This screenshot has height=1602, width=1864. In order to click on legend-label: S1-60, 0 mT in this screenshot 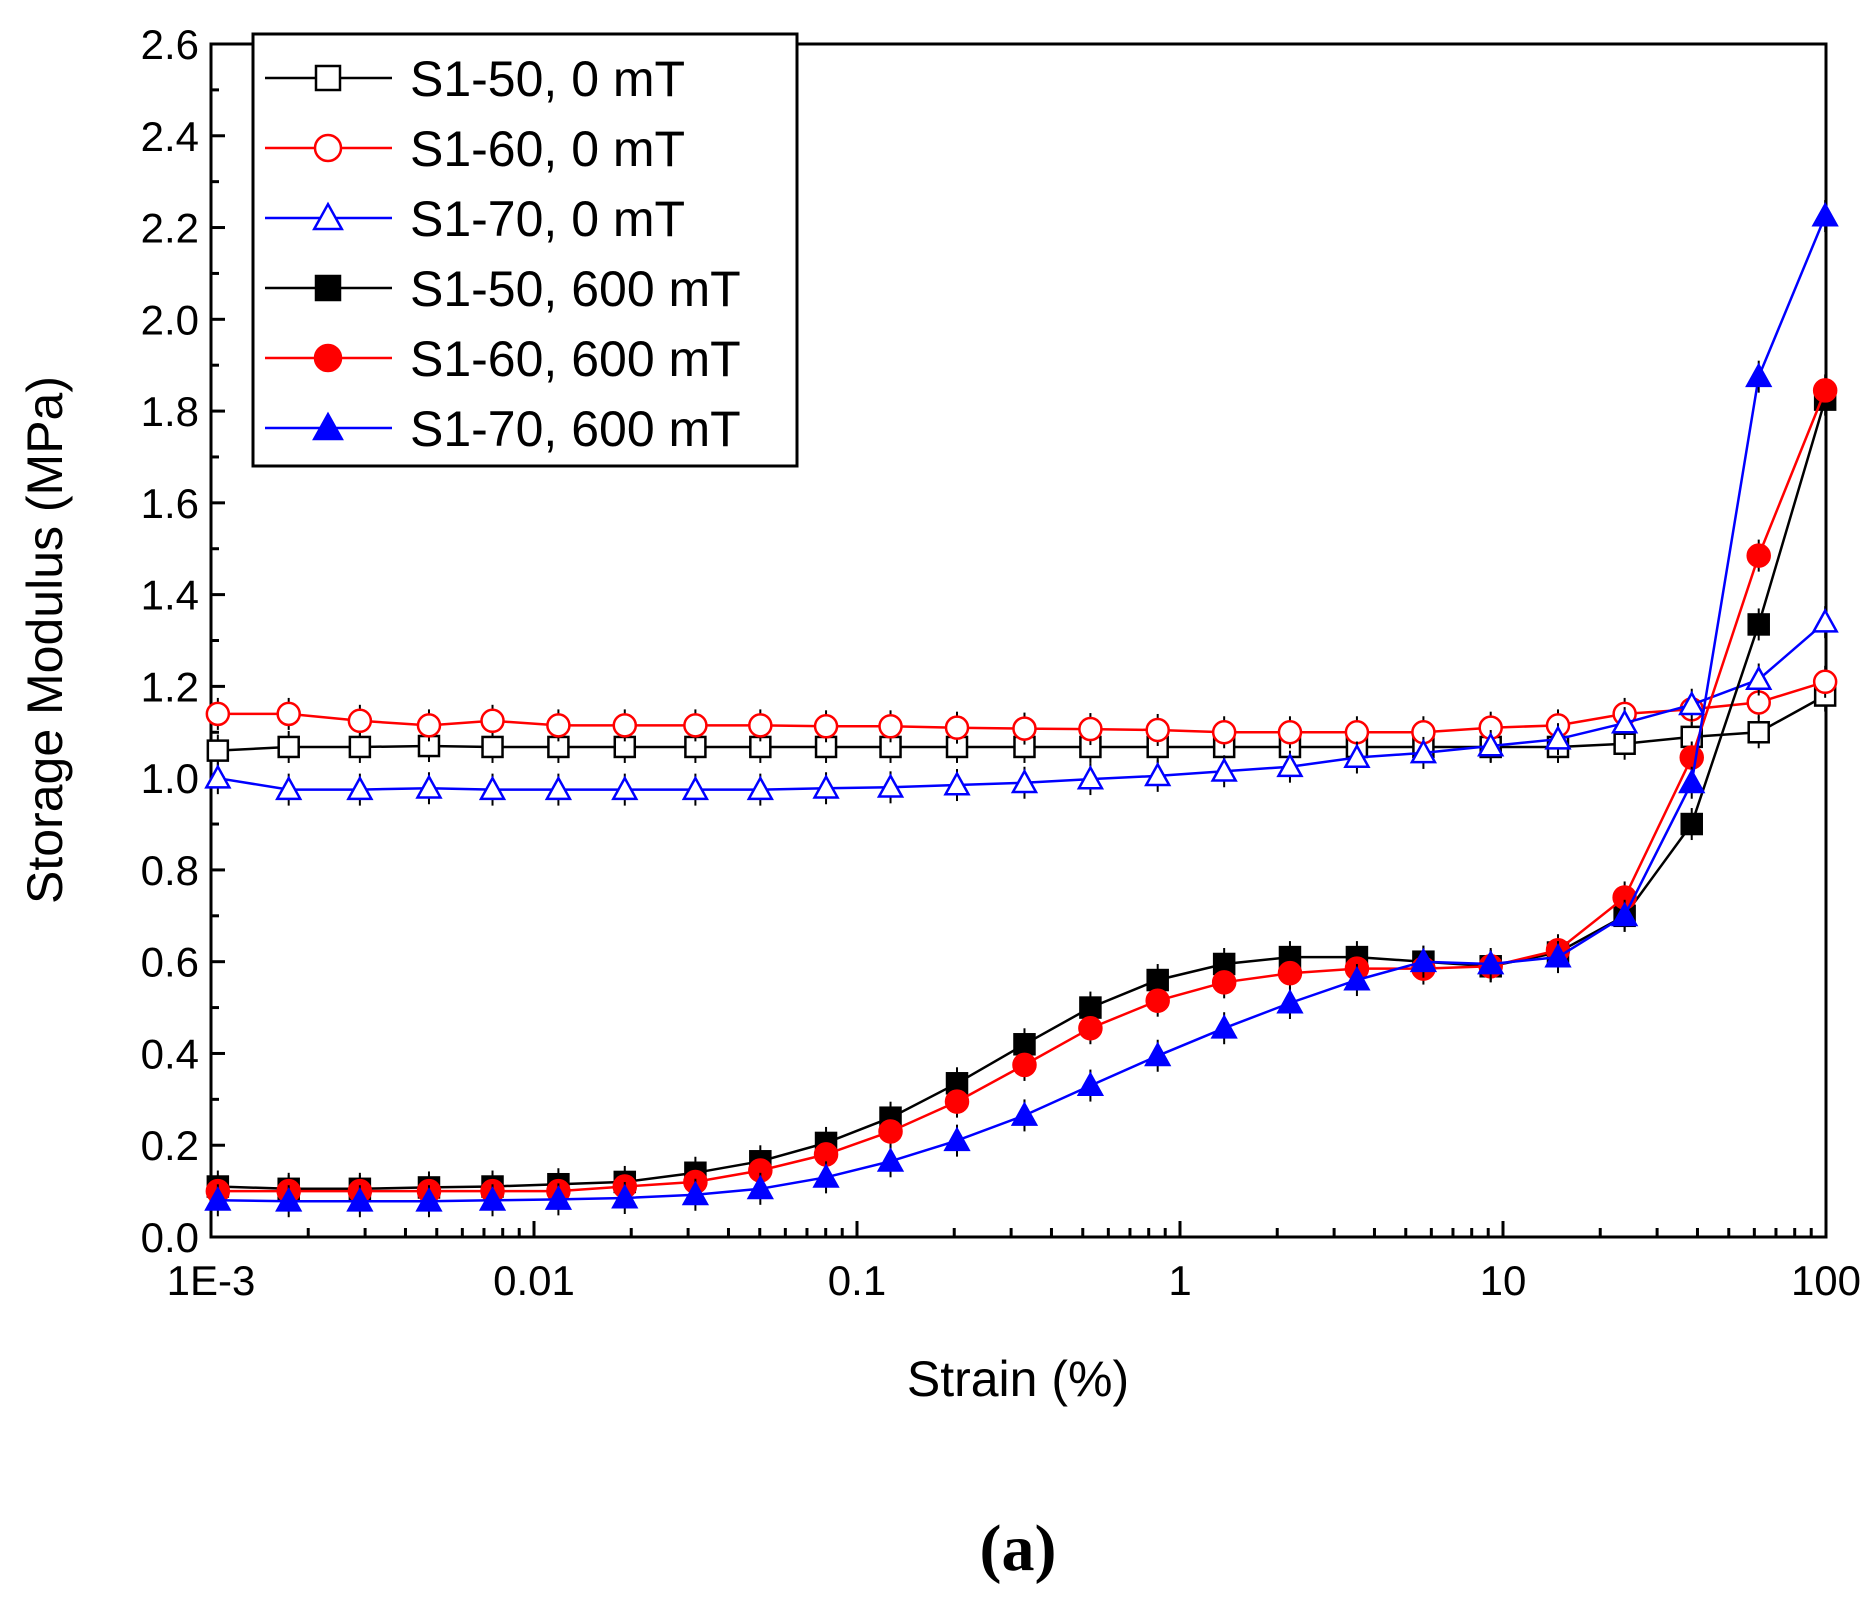, I will do `click(547, 149)`.